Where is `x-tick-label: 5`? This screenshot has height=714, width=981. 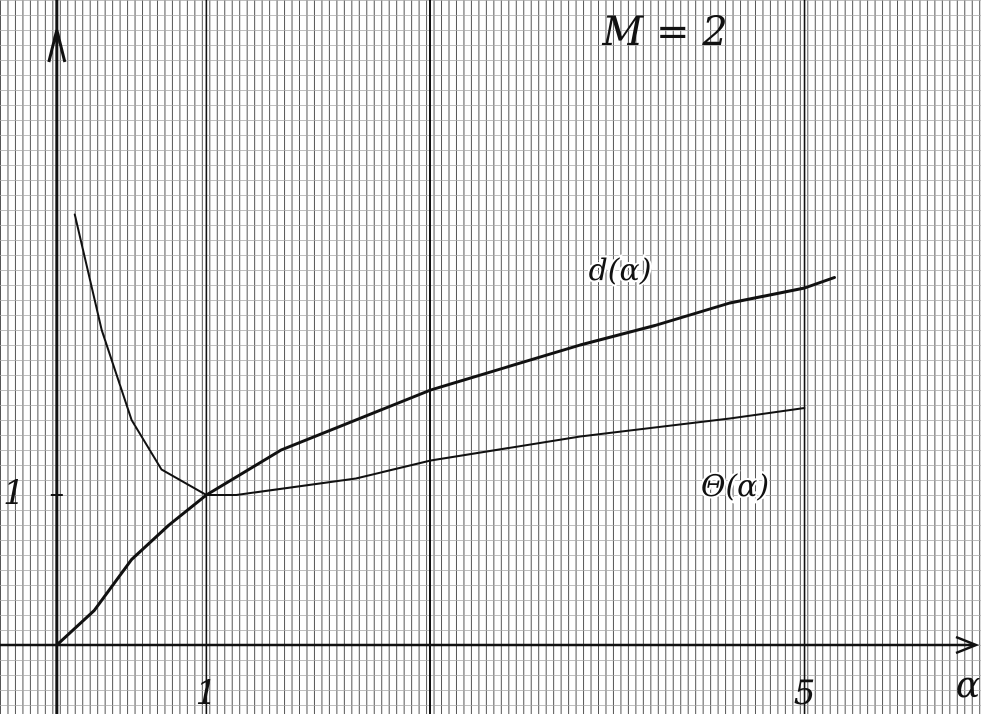 x-tick-label: 5 is located at coordinates (805, 693).